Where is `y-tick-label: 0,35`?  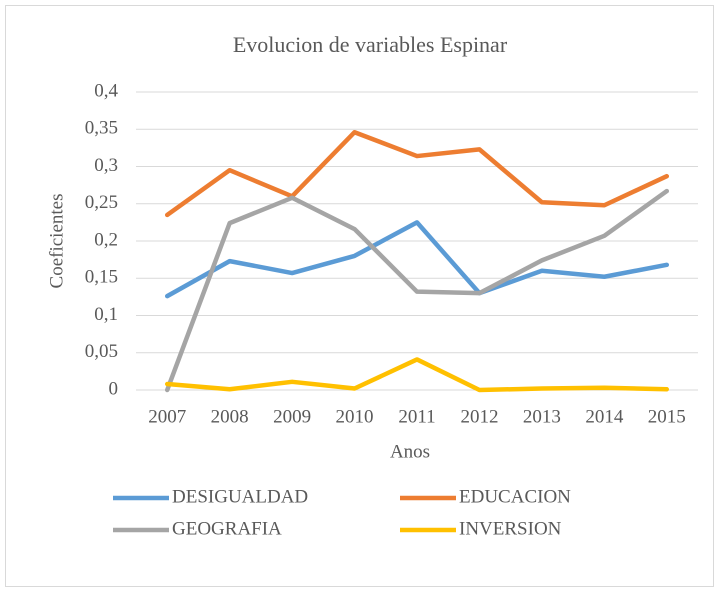 y-tick-label: 0,35 is located at coordinates (101, 128).